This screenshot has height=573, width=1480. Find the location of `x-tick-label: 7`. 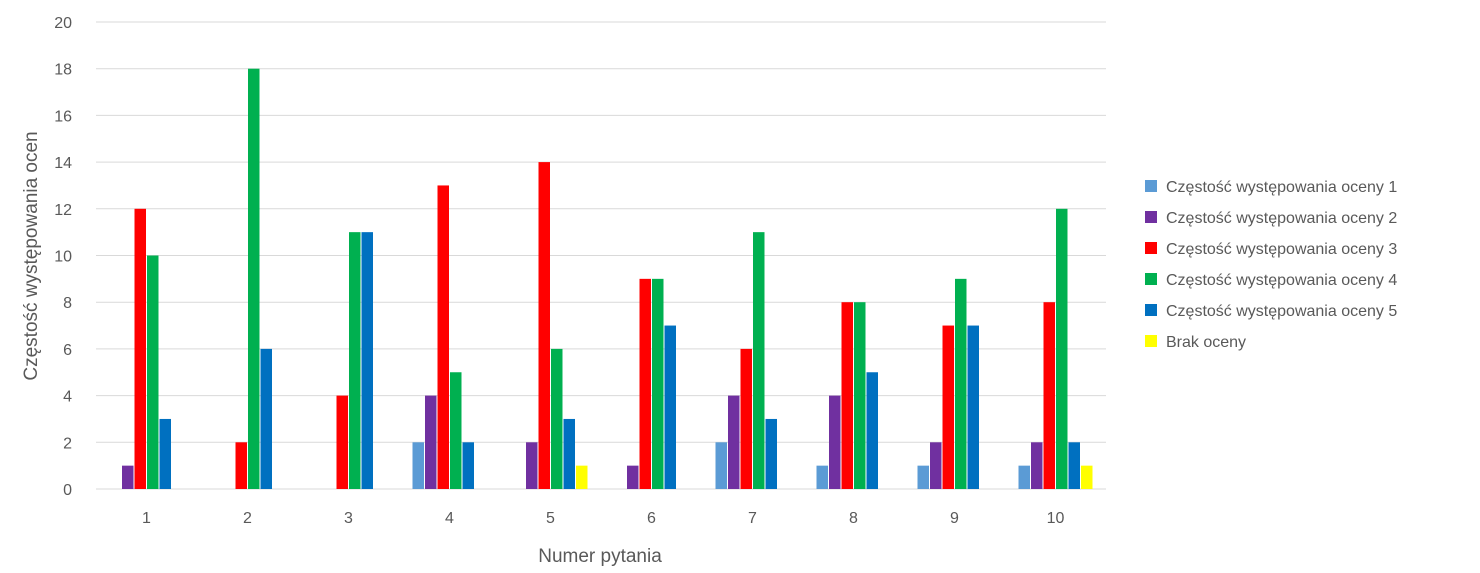

x-tick-label: 7 is located at coordinates (752, 518).